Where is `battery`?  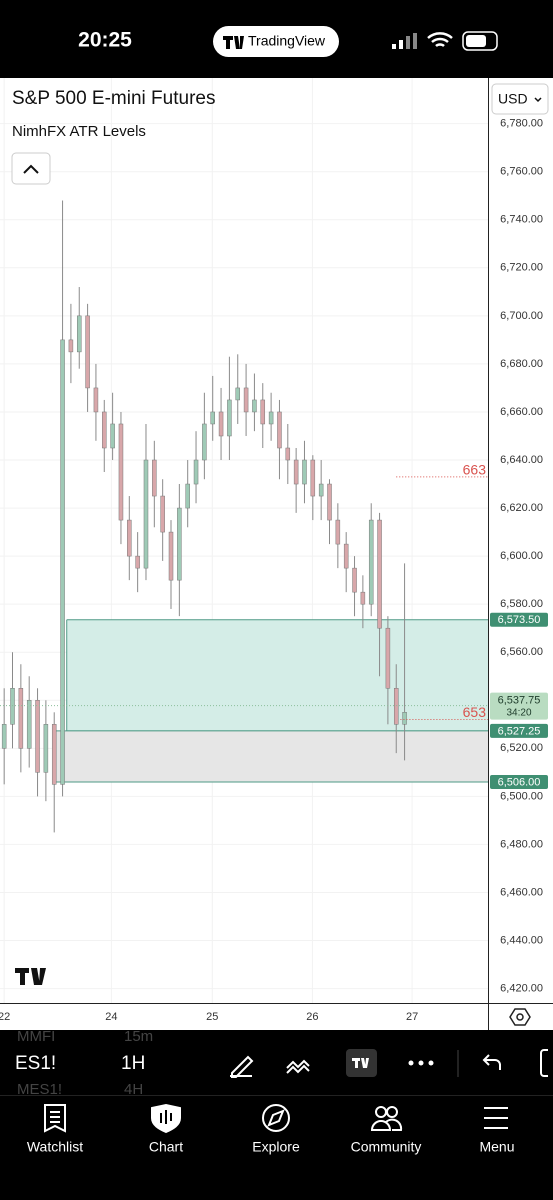
battery is located at coordinates (480, 41).